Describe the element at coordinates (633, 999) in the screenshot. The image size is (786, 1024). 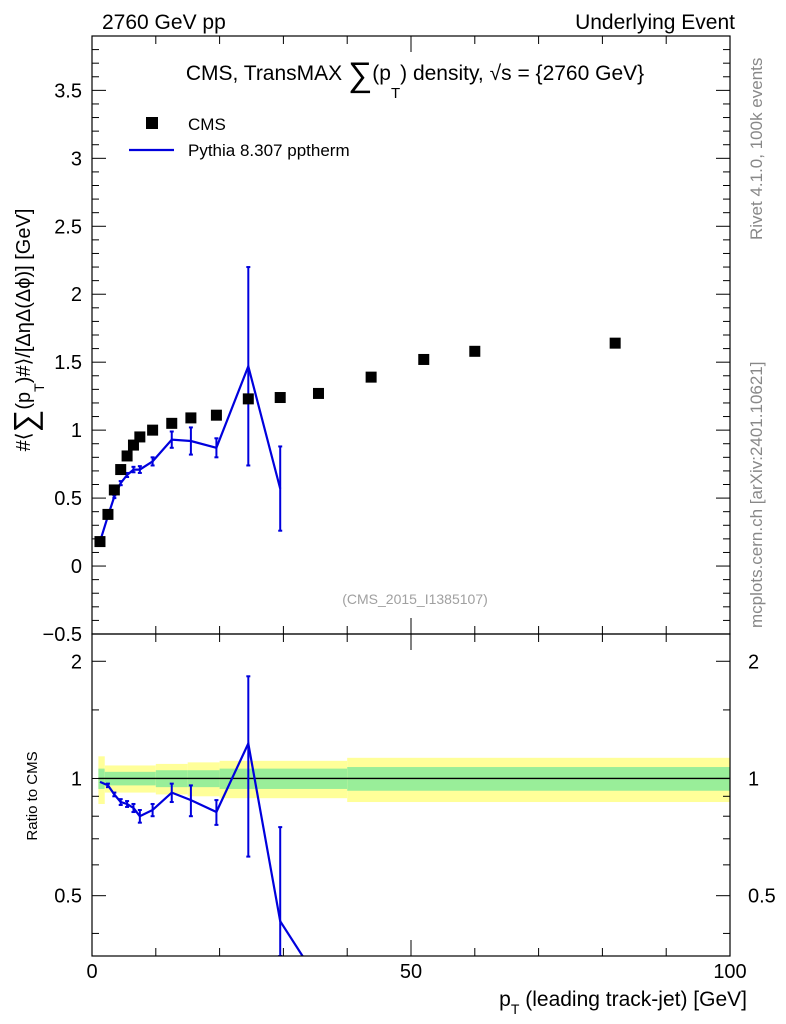
I see `xlabel-post: (leading track-jet) [GeV]` at that location.